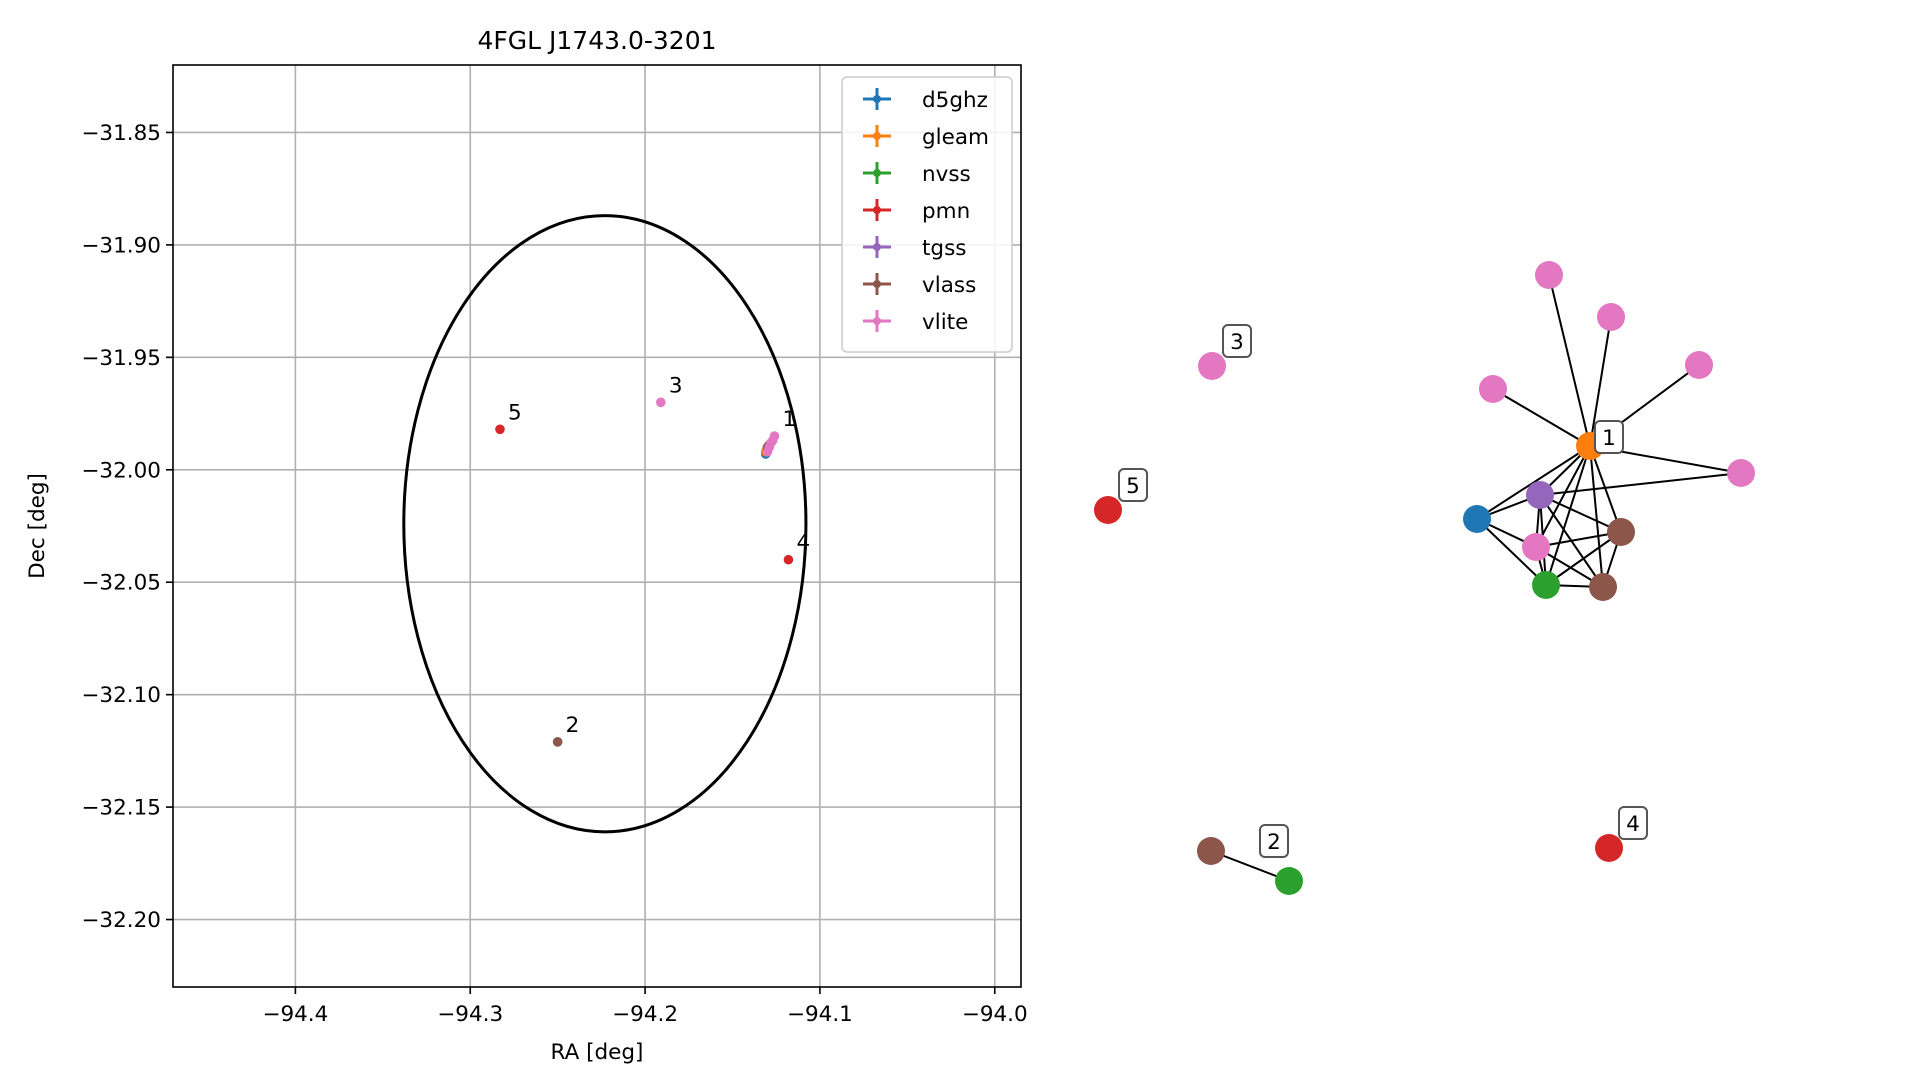  I want to click on legend-label-vlass: vlass, so click(949, 285).